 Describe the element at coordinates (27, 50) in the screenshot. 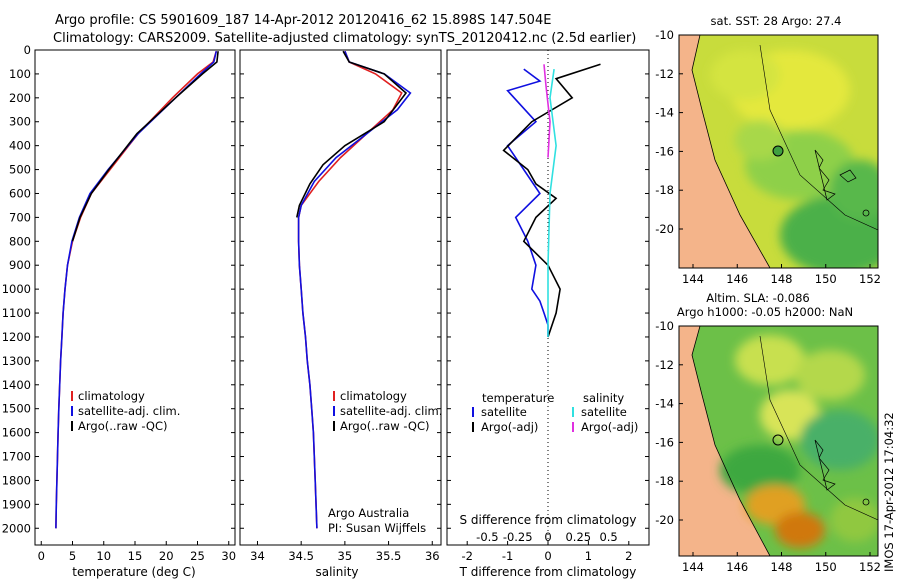

I see `y-tick-label: 0` at that location.